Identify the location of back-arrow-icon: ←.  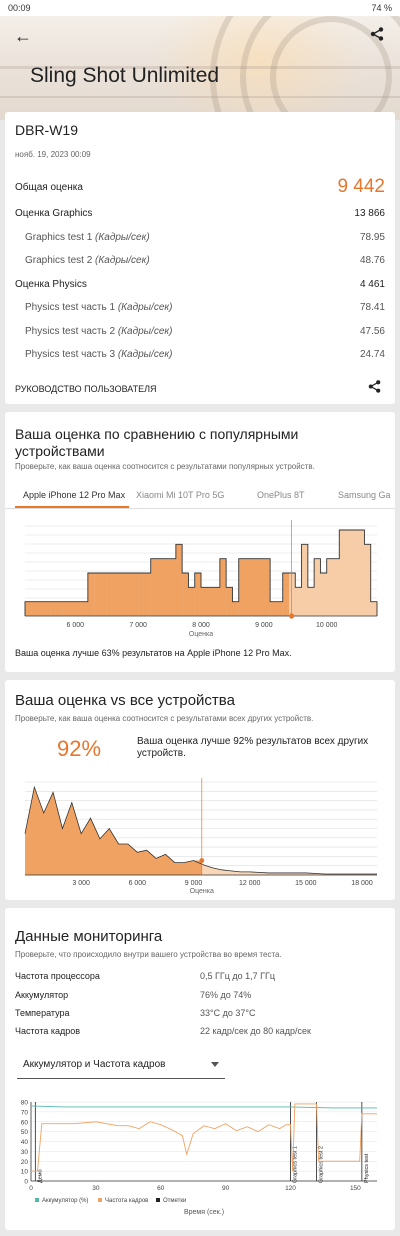
(23, 36).